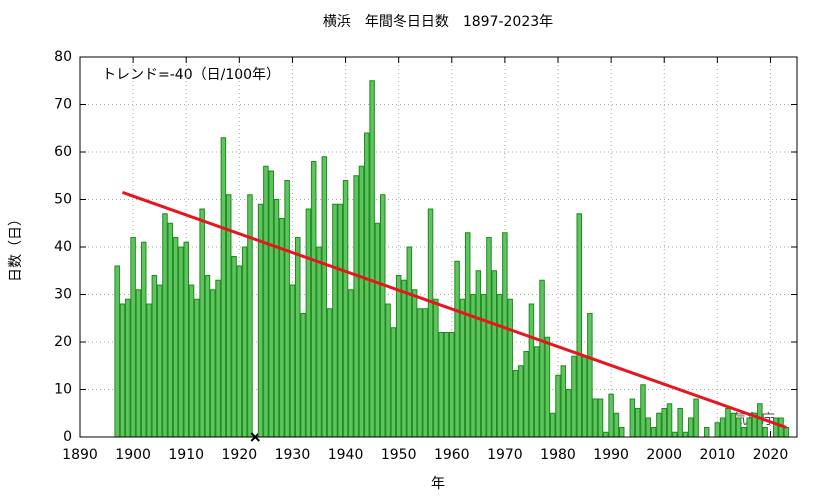 The image size is (833, 502). What do you see at coordinates (63, 200) in the screenshot?
I see `y-tick-label: 50` at bounding box center [63, 200].